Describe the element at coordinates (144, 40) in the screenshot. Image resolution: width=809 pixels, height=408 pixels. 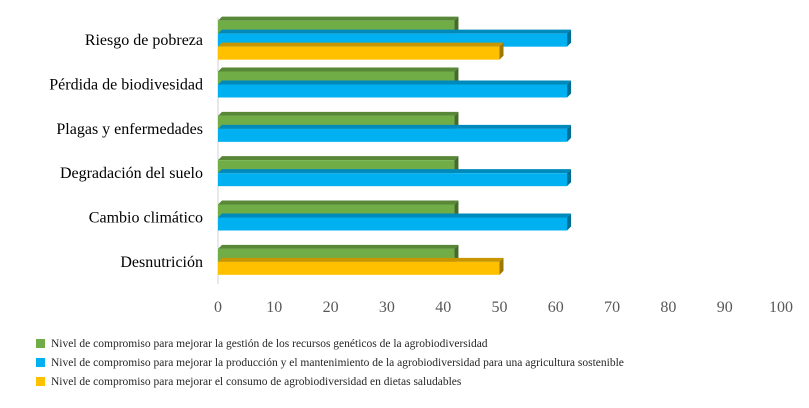
I see `category-label: Riesgo de pobreza` at that location.